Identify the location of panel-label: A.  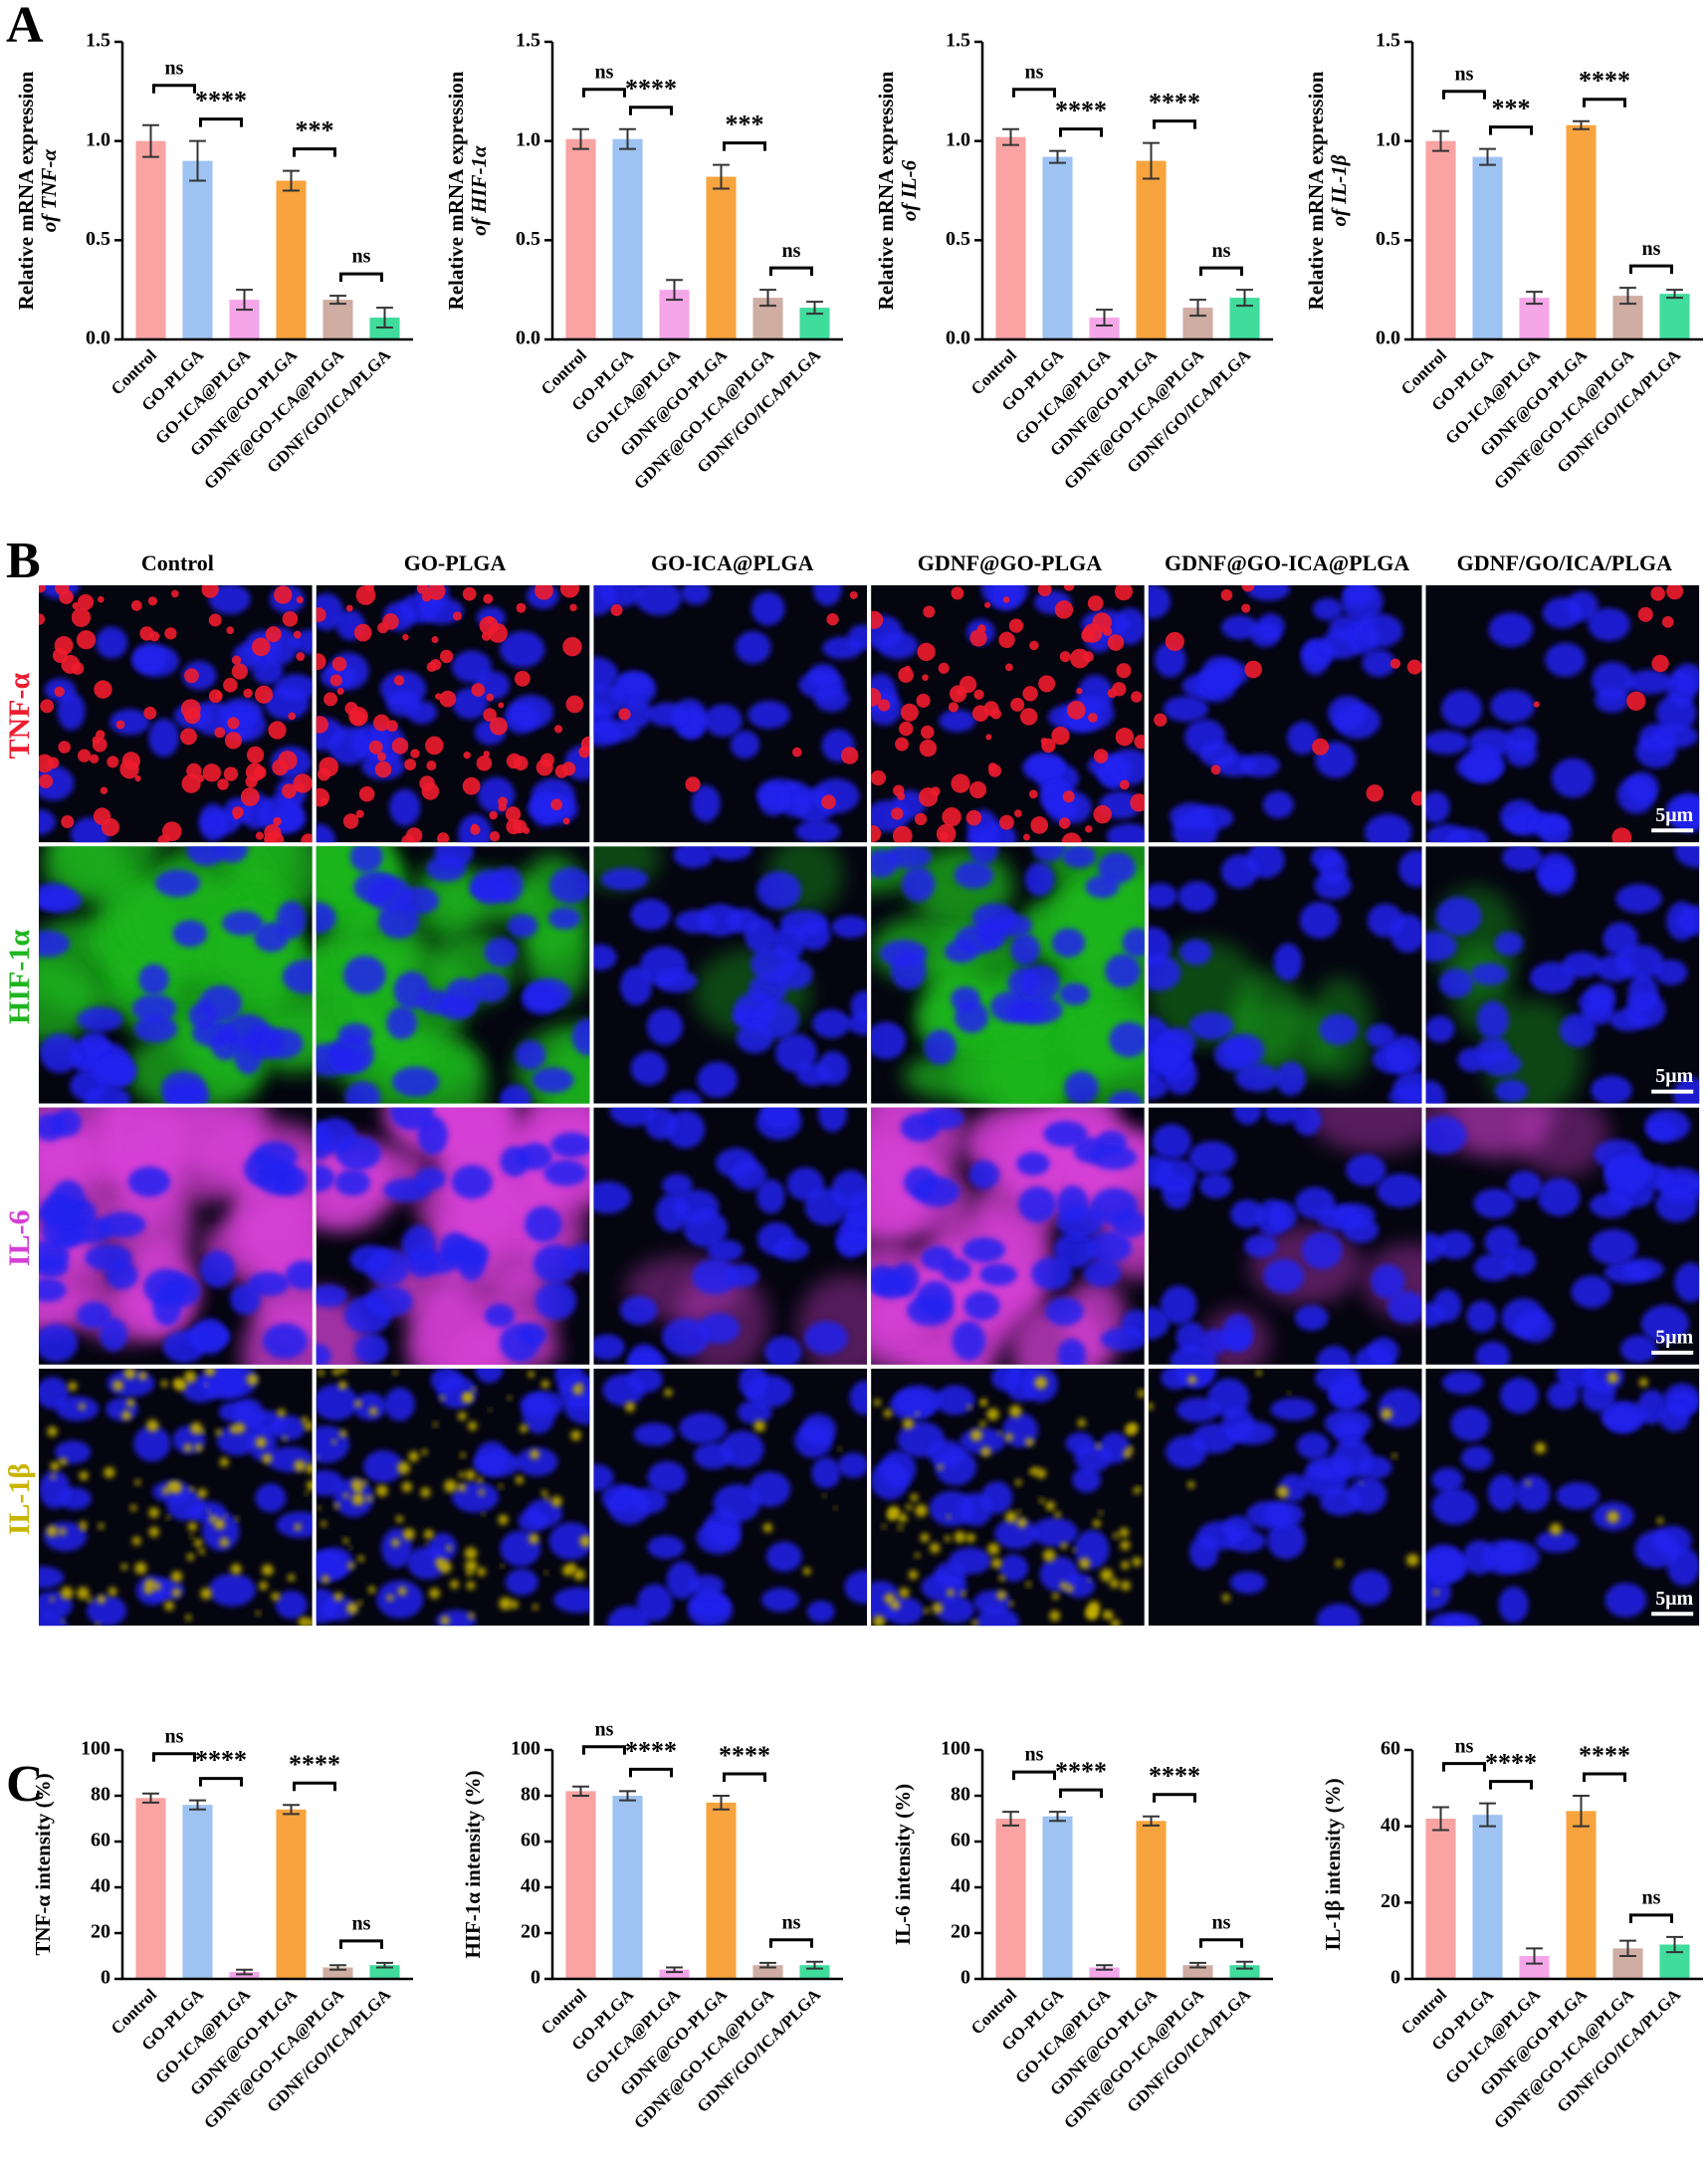
(25, 27).